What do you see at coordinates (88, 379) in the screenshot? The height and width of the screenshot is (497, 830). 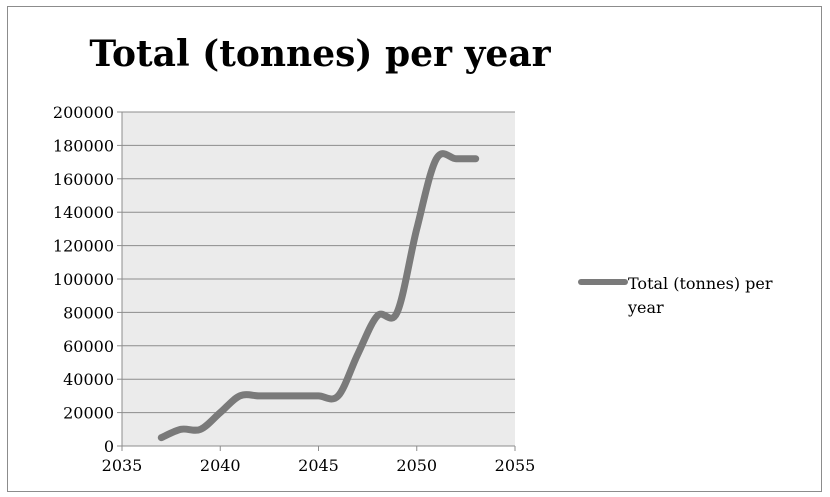 I see `y-tick-label: 40000` at bounding box center [88, 379].